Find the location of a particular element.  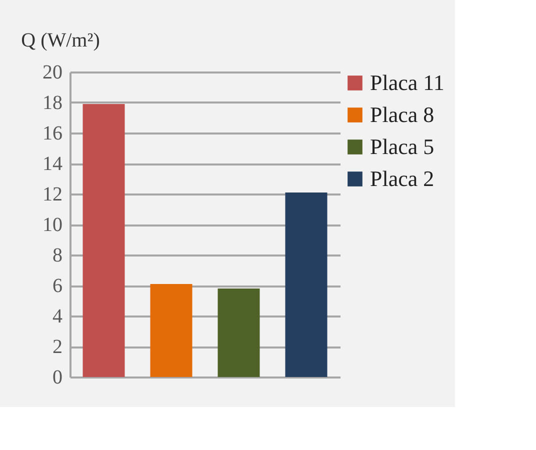

legend-label: Placa 5 is located at coordinates (402, 146).